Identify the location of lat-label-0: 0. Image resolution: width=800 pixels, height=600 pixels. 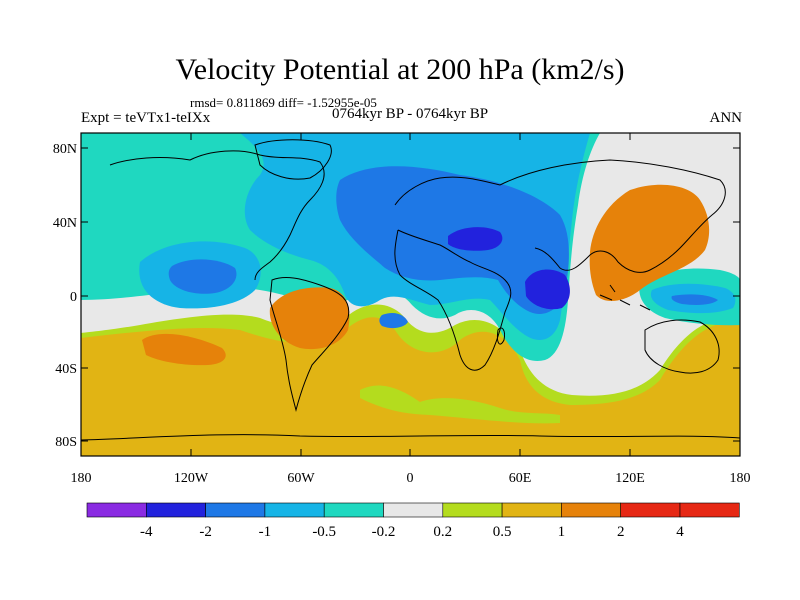
(73, 297).